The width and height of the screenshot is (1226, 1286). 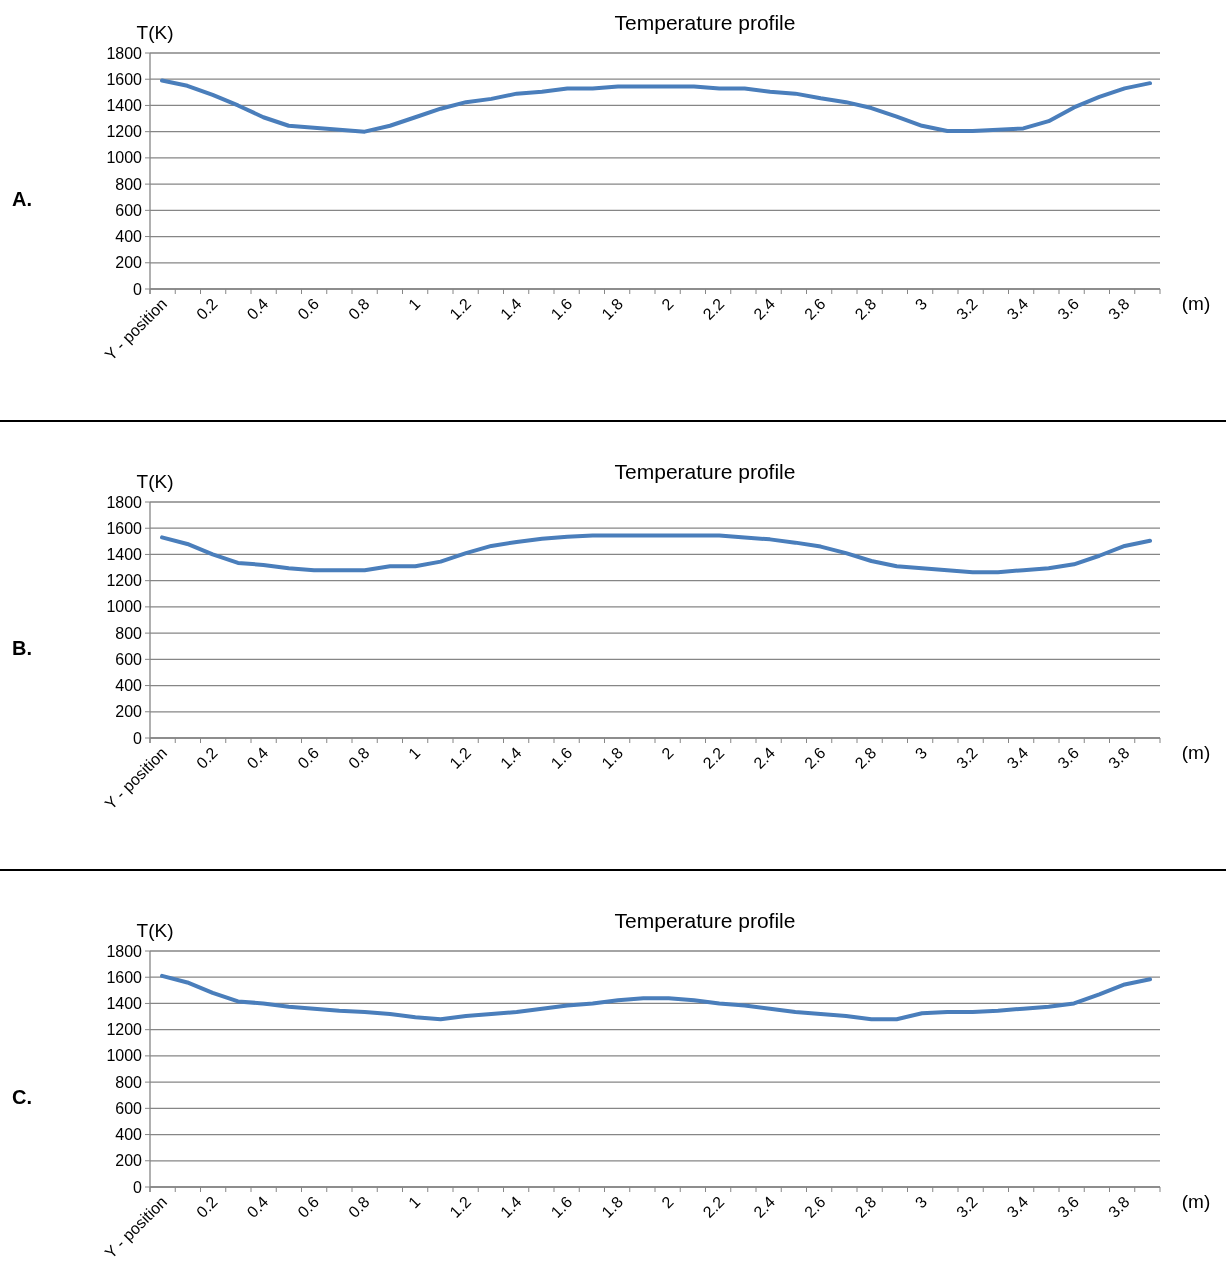 I want to click on text: C., so click(x=22, y=1097).